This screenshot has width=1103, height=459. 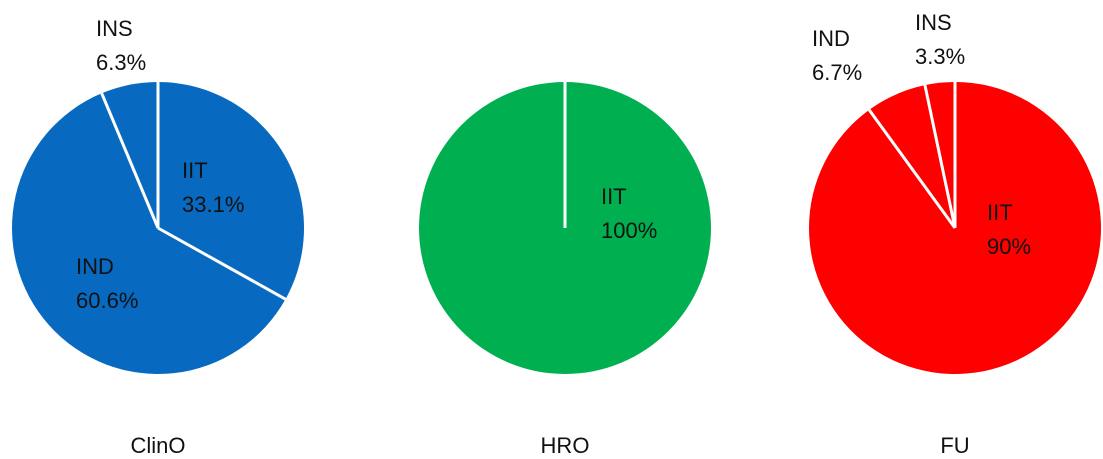 What do you see at coordinates (940, 56) in the screenshot?
I see `slice-value-label: 3.3%` at bounding box center [940, 56].